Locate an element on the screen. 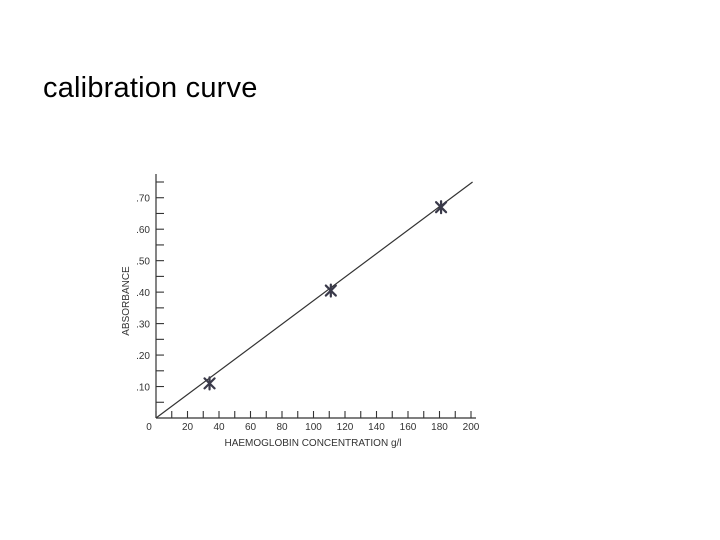 Image resolution: width=720 pixels, height=540 pixels. x-tick-label: 80 is located at coordinates (282, 427).